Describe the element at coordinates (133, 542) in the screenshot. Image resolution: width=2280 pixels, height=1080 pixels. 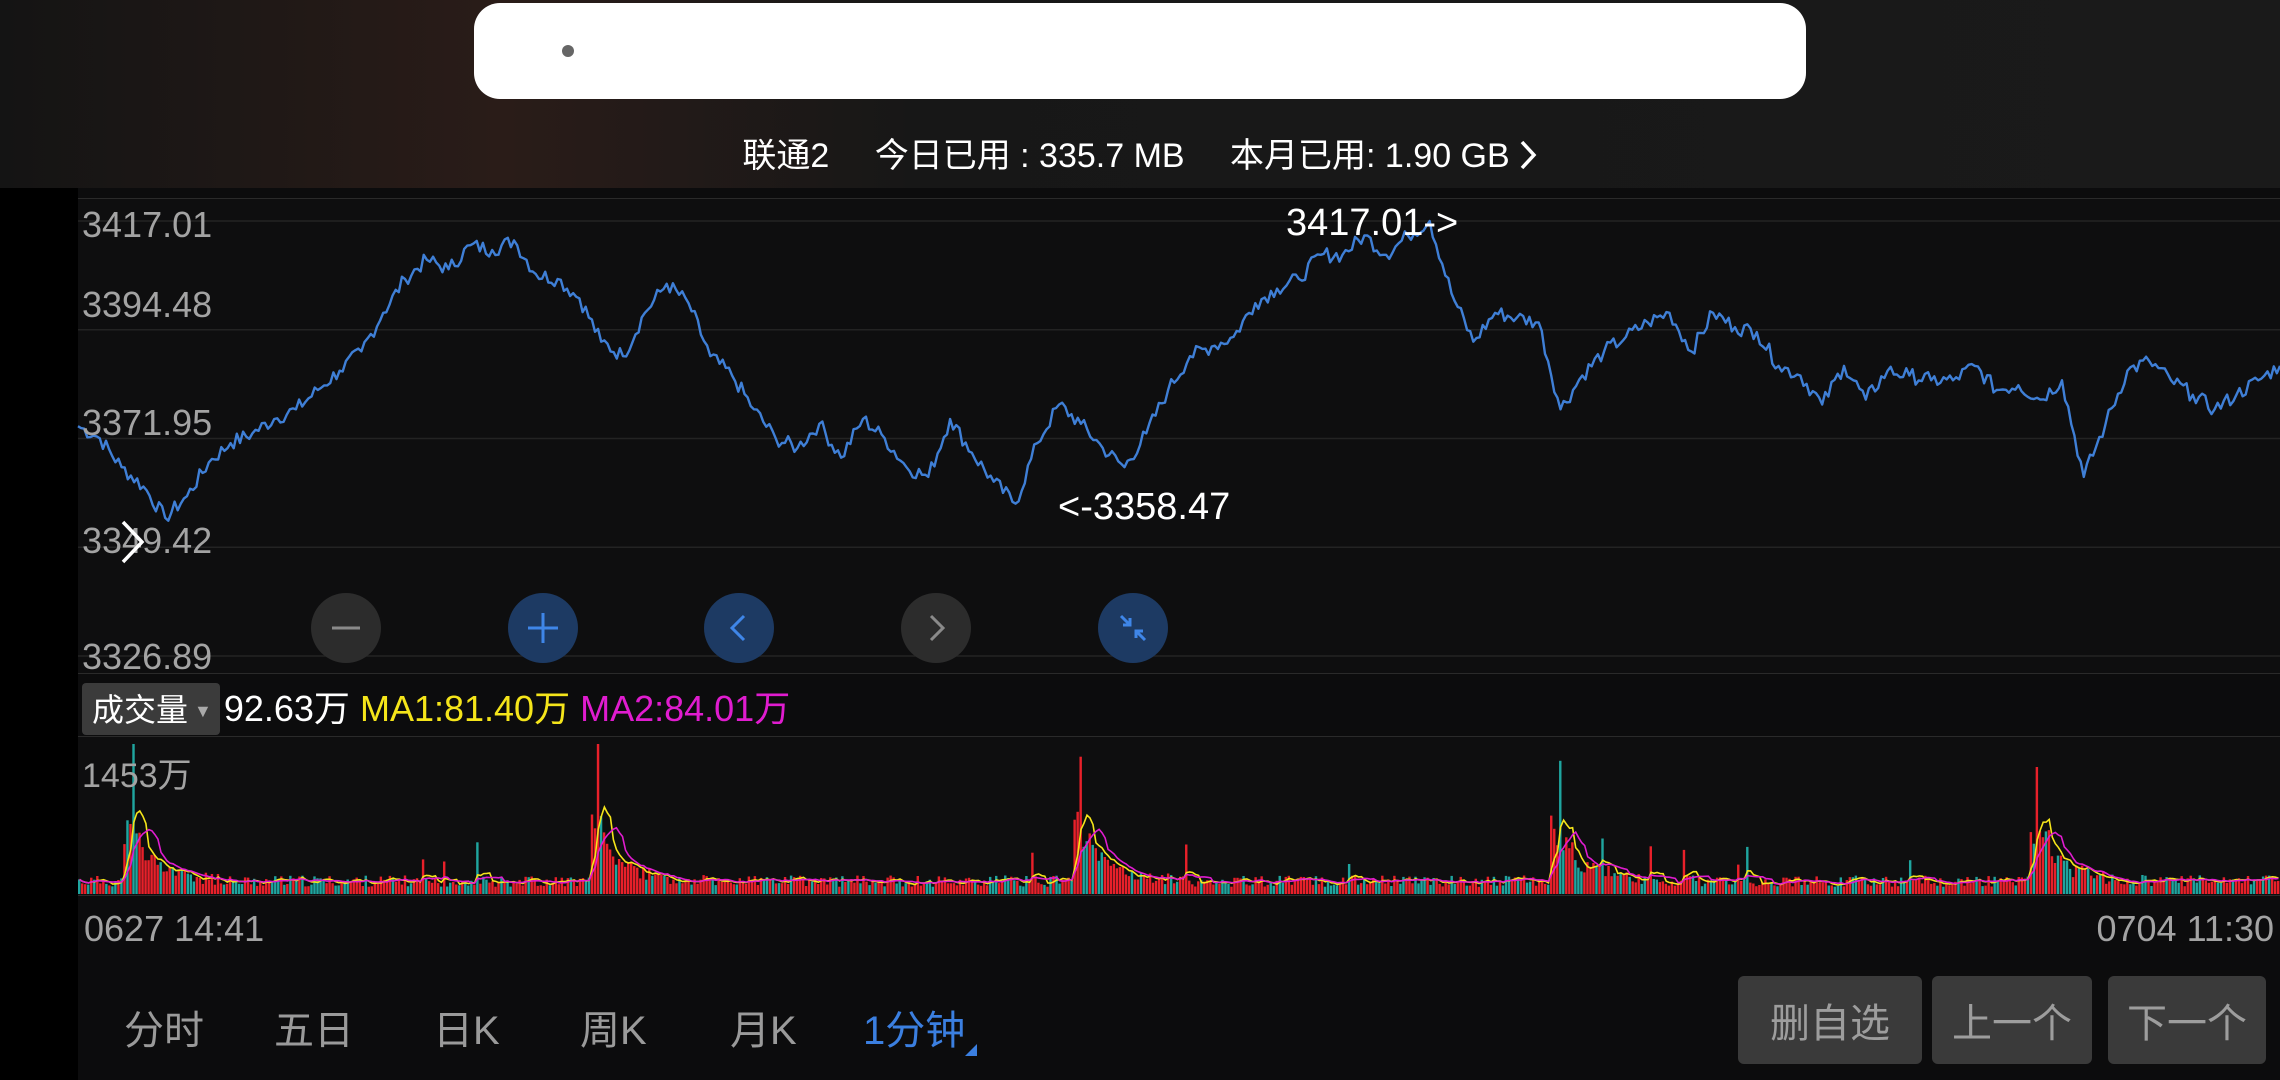
I see `expand-chevron-icon` at that location.